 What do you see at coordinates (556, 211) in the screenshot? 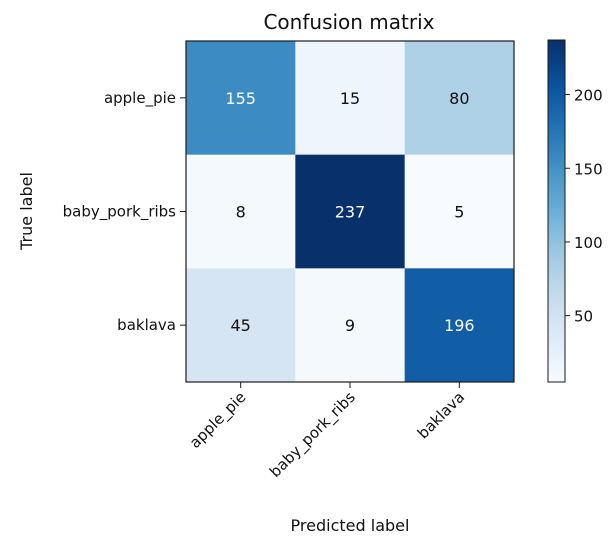
I see `colorbar` at bounding box center [556, 211].